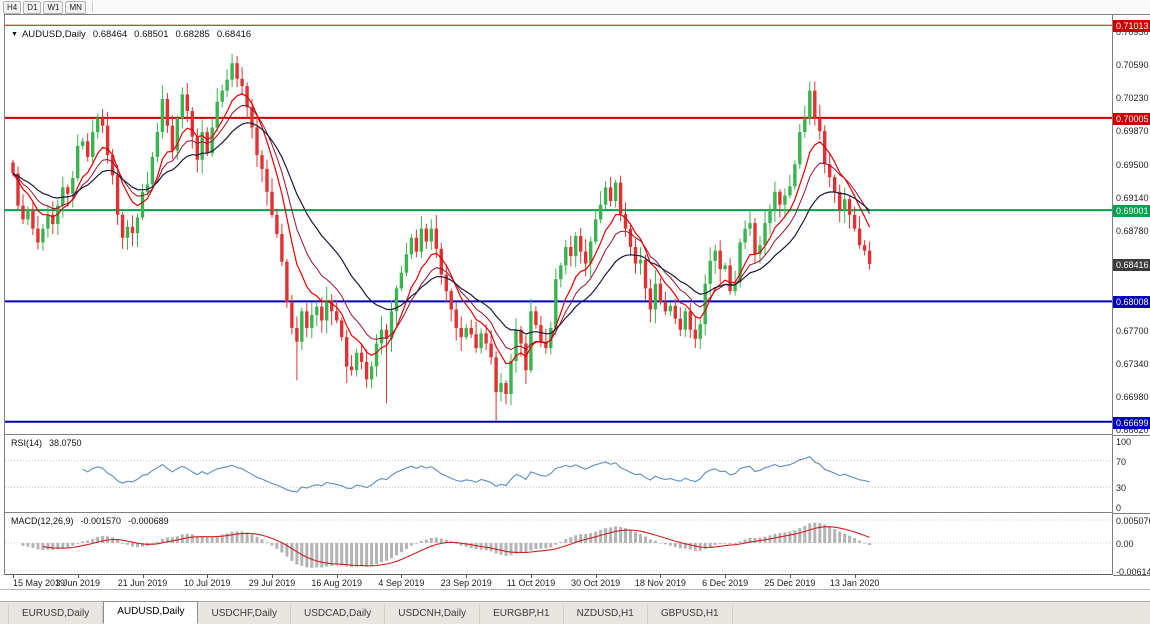 The image size is (1150, 625). Describe the element at coordinates (1131, 118) in the screenshot. I see `price-level-badge: 0.70005` at that location.